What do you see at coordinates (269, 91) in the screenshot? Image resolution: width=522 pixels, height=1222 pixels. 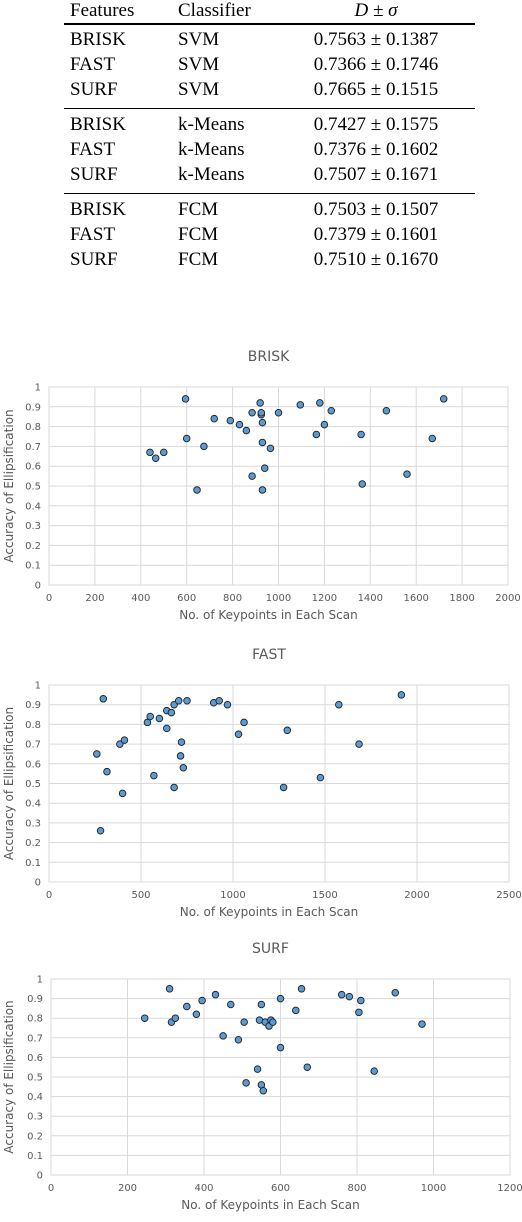 I see `table-row: SURF SVM 0.7665 ± 0.1515` at bounding box center [269, 91].